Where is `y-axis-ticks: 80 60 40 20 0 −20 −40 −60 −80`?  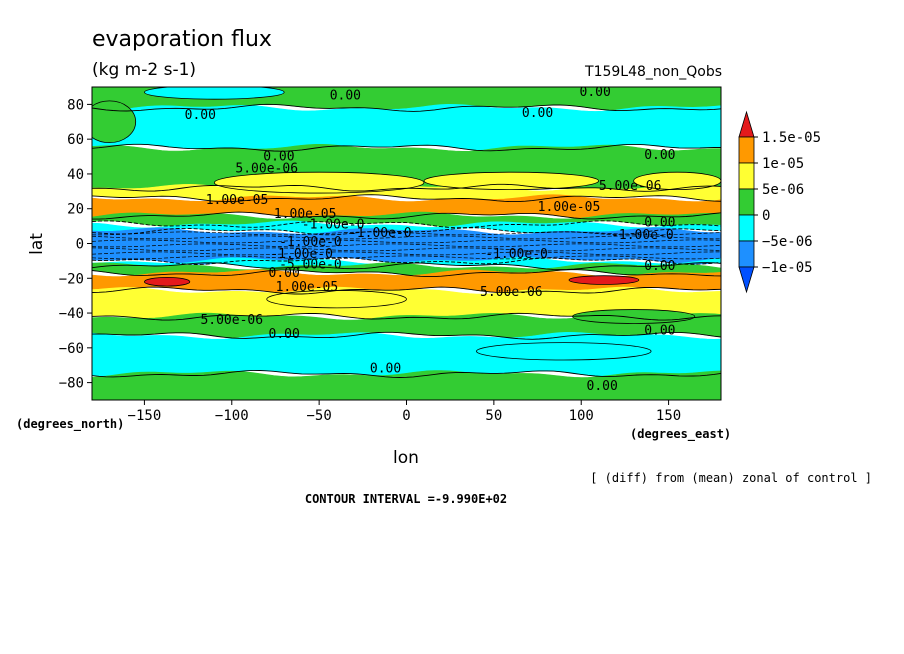 y-axis-ticks: 80 60 40 20 0 −20 −40 −60 −80 is located at coordinates (75, 244).